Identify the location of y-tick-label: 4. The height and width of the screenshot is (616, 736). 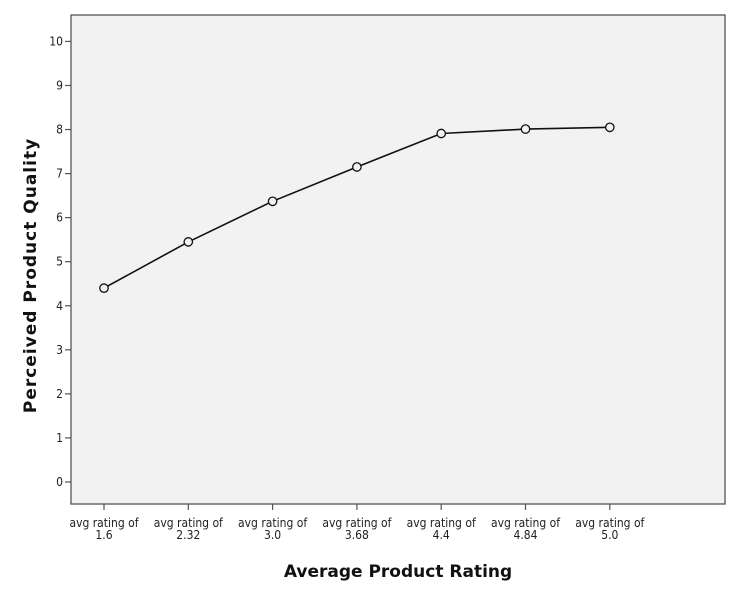
(59, 306).